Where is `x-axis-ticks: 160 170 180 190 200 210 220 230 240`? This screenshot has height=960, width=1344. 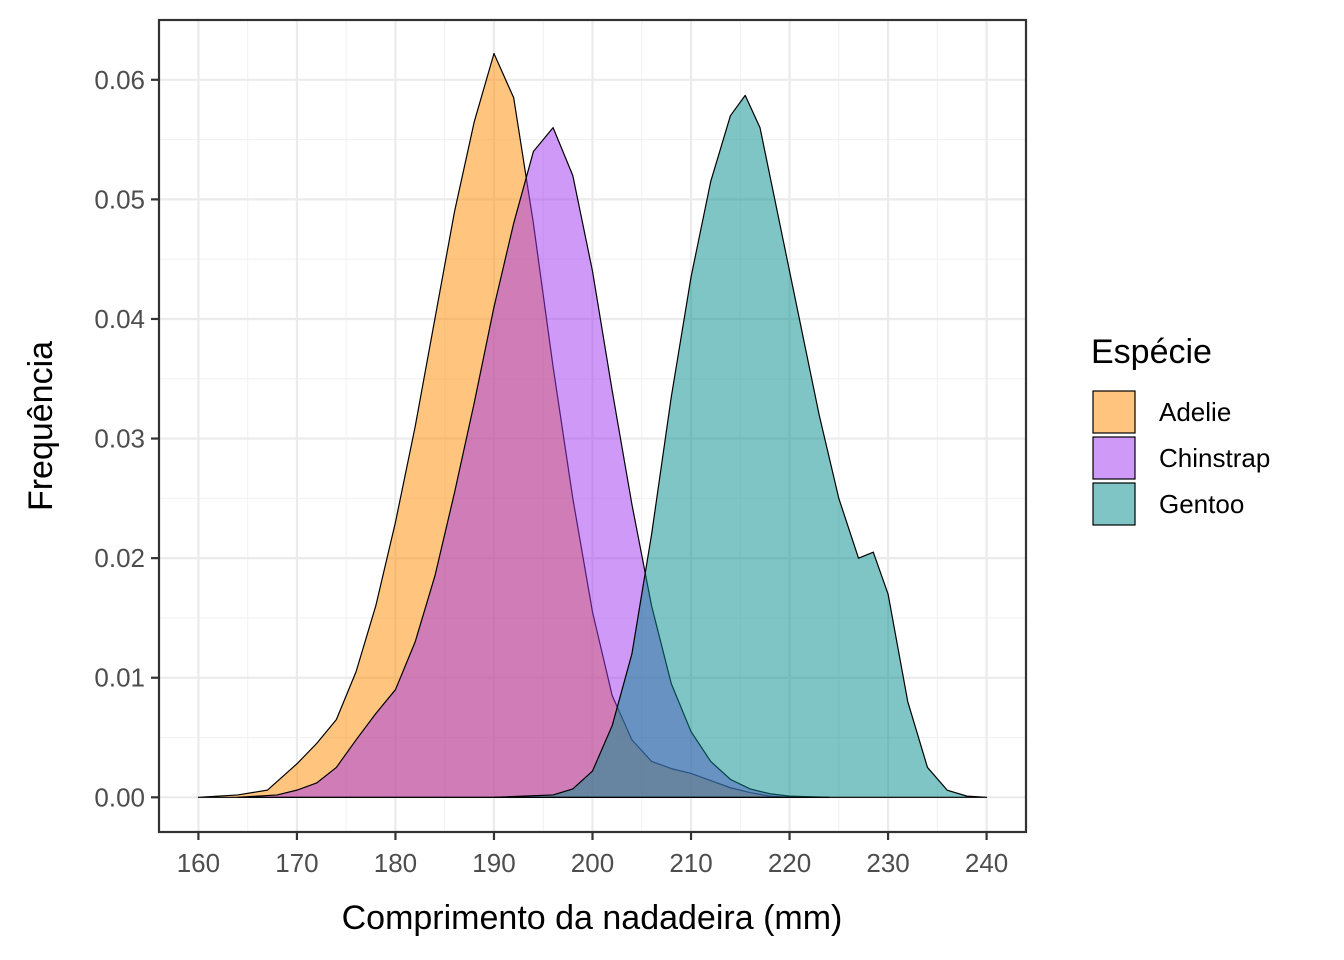 x-axis-ticks: 160 170 180 190 200 210 220 230 240 is located at coordinates (592, 855).